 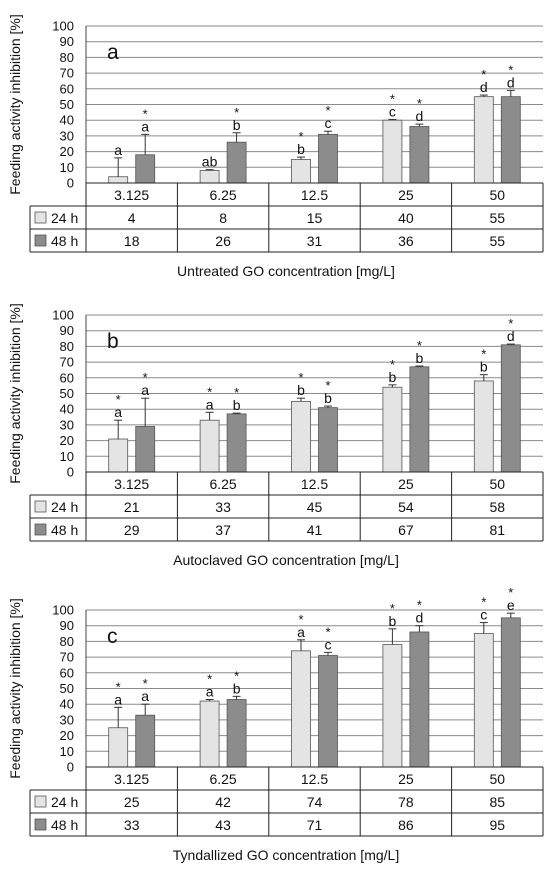 What do you see at coordinates (406, 195) in the screenshot?
I see `panel-a-category-label: 25` at bounding box center [406, 195].